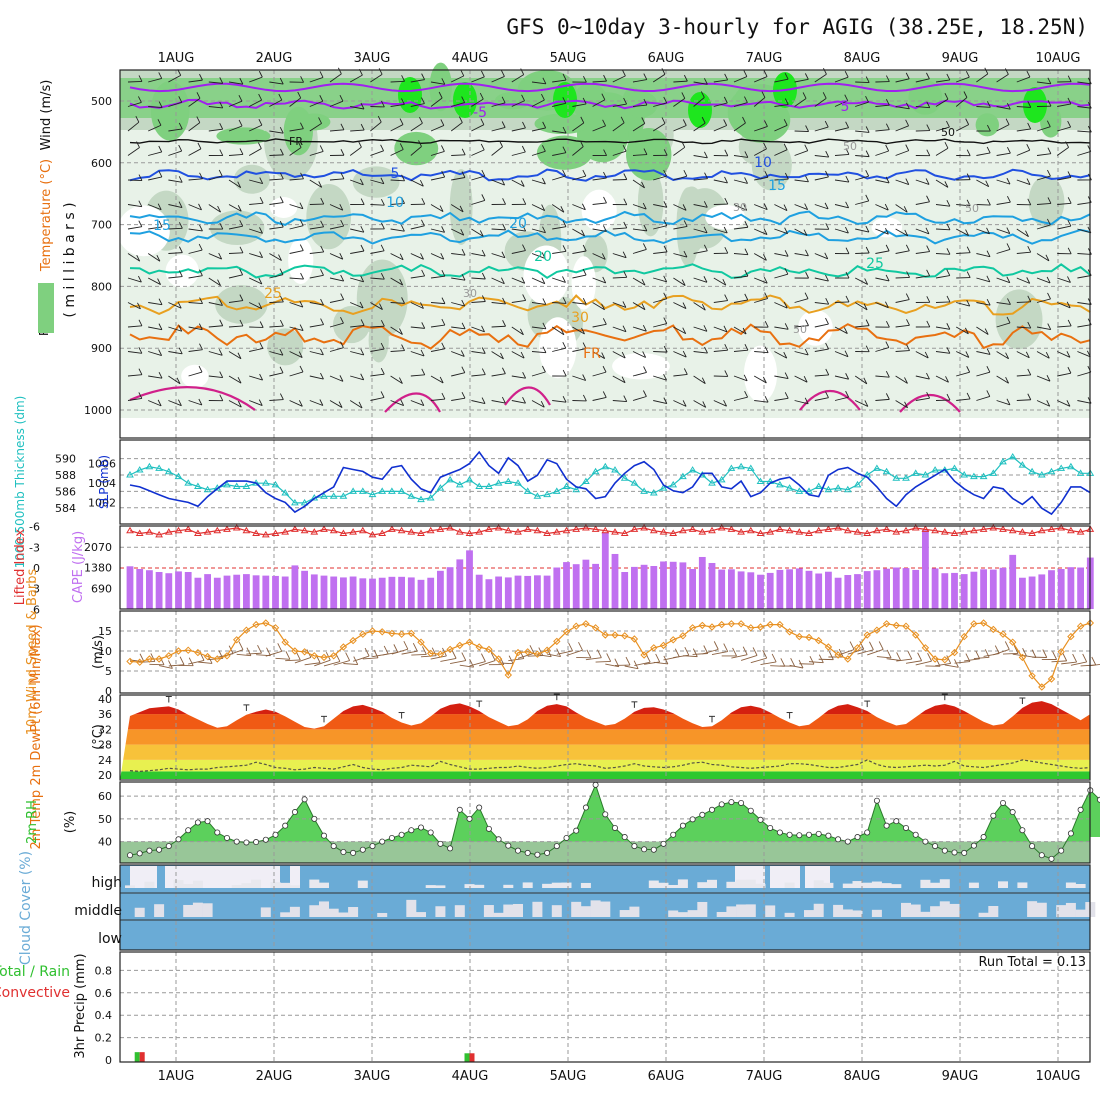 The width and height of the screenshot is (1100, 1100). What do you see at coordinates (46, 308) in the screenshot?
I see `rh-color-key` at bounding box center [46, 308].